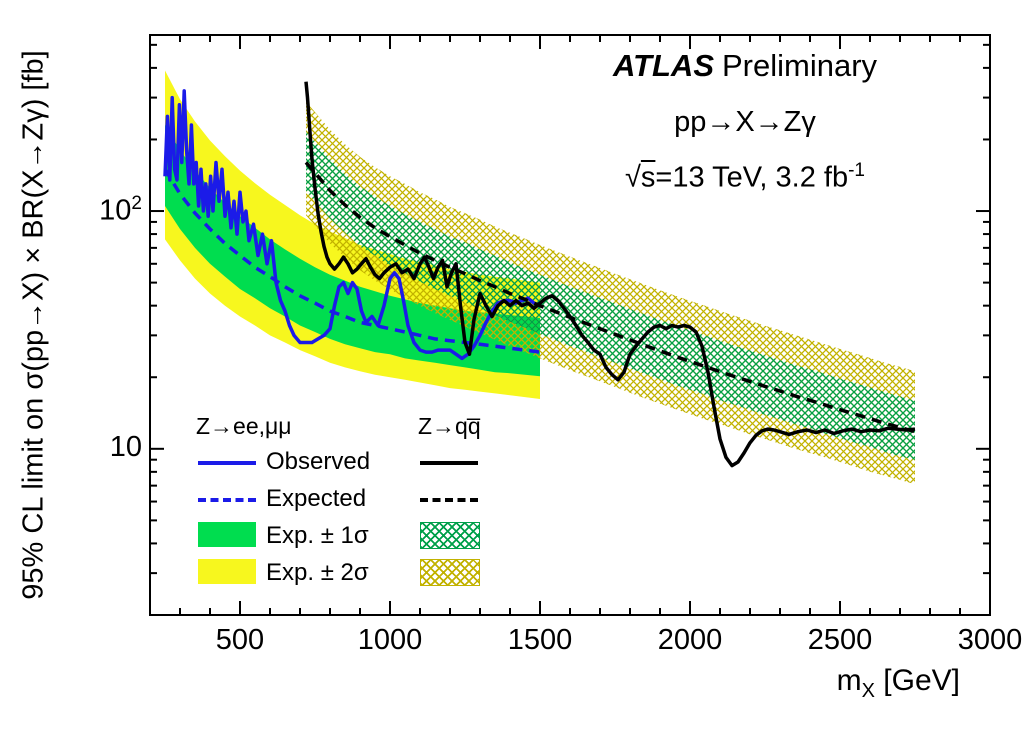 The image size is (1036, 744). Describe the element at coordinates (690, 640) in the screenshot. I see `x-tick-label: 2000` at that location.